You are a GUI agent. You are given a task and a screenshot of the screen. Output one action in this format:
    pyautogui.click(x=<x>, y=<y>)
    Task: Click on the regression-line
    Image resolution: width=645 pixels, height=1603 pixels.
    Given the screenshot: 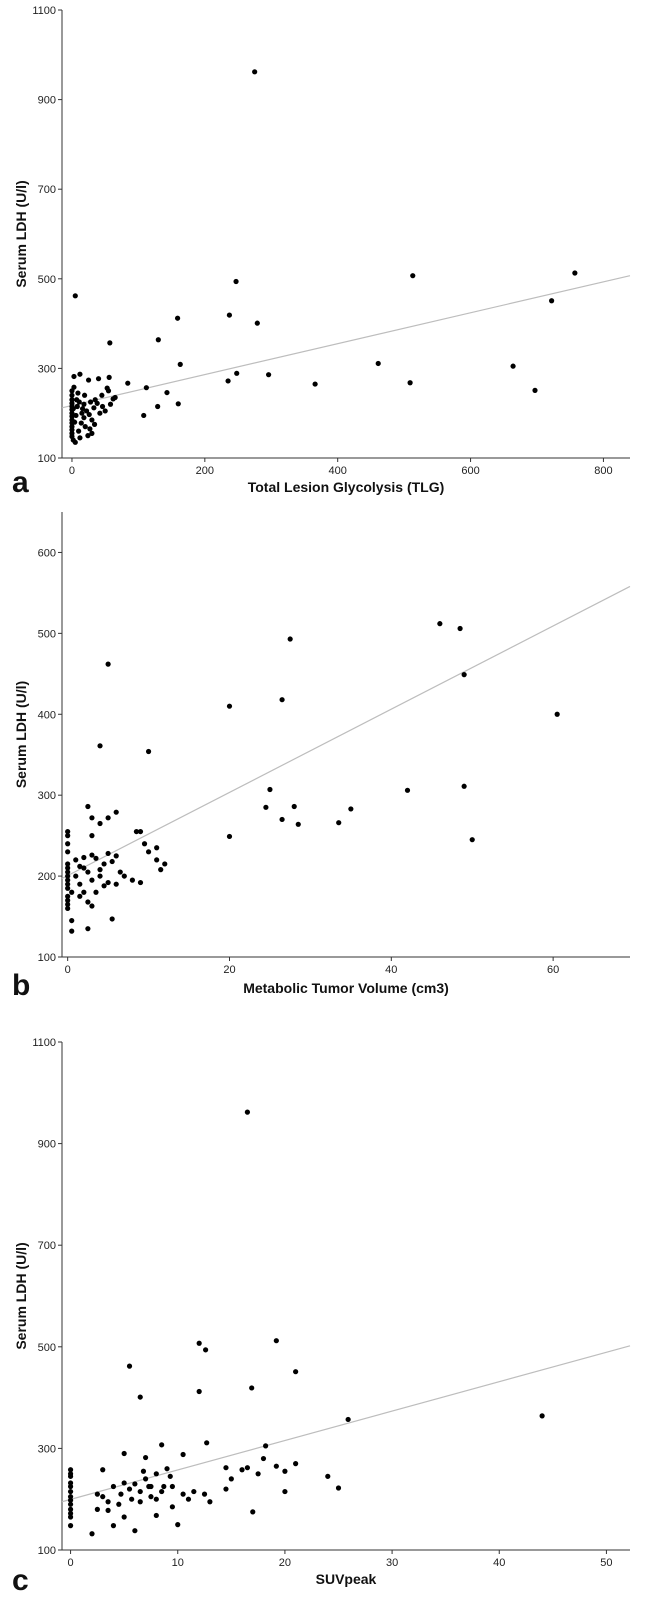 What is the action you would take?
    pyautogui.click(x=346, y=342)
    